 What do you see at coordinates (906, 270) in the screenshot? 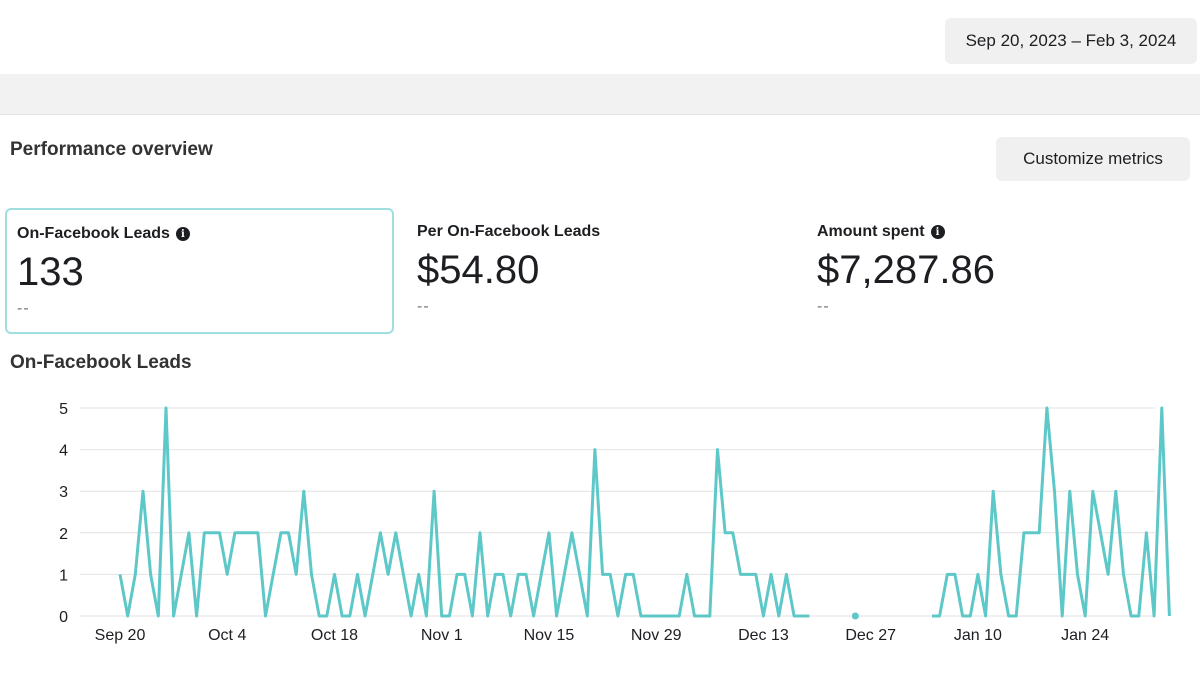
I see `metric-value: $7,287.86` at bounding box center [906, 270].